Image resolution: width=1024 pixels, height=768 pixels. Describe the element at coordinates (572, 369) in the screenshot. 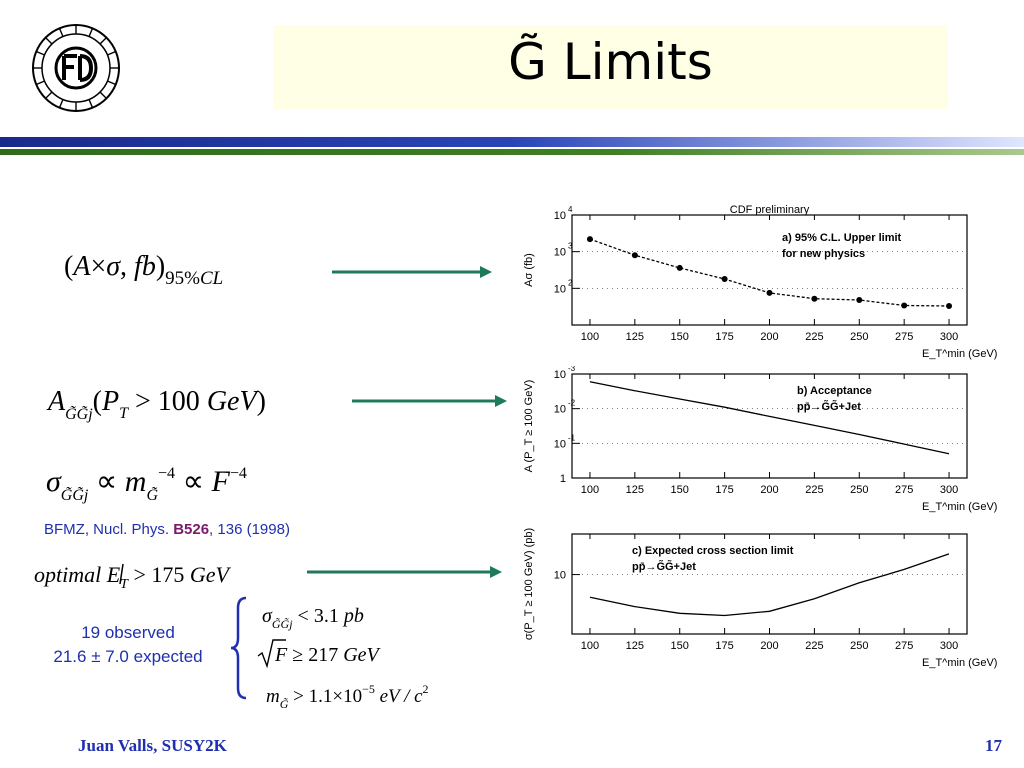

I see `y-tick-exponent: -3` at that location.